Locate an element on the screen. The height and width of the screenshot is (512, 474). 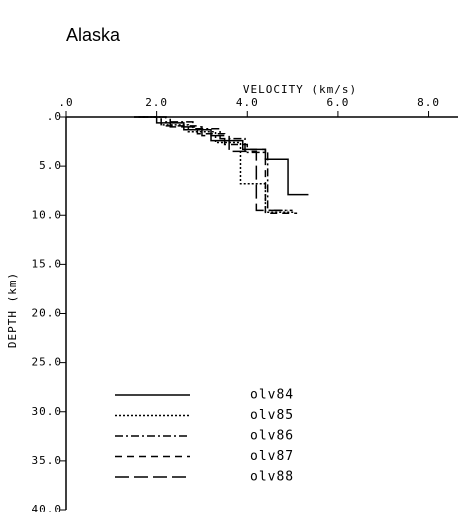
x-tick-label: 2.0 is located at coordinates (156, 102).